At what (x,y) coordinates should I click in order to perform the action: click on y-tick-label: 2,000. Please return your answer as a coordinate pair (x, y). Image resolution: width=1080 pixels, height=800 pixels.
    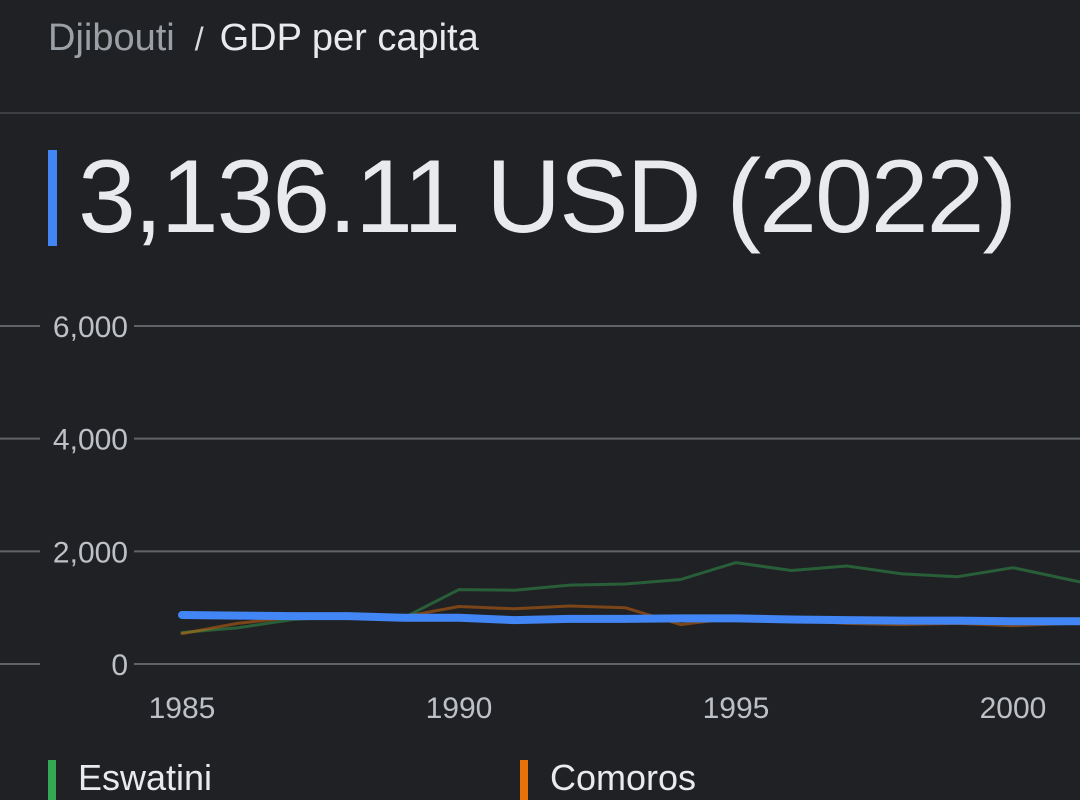
    Looking at the image, I should click on (90, 552).